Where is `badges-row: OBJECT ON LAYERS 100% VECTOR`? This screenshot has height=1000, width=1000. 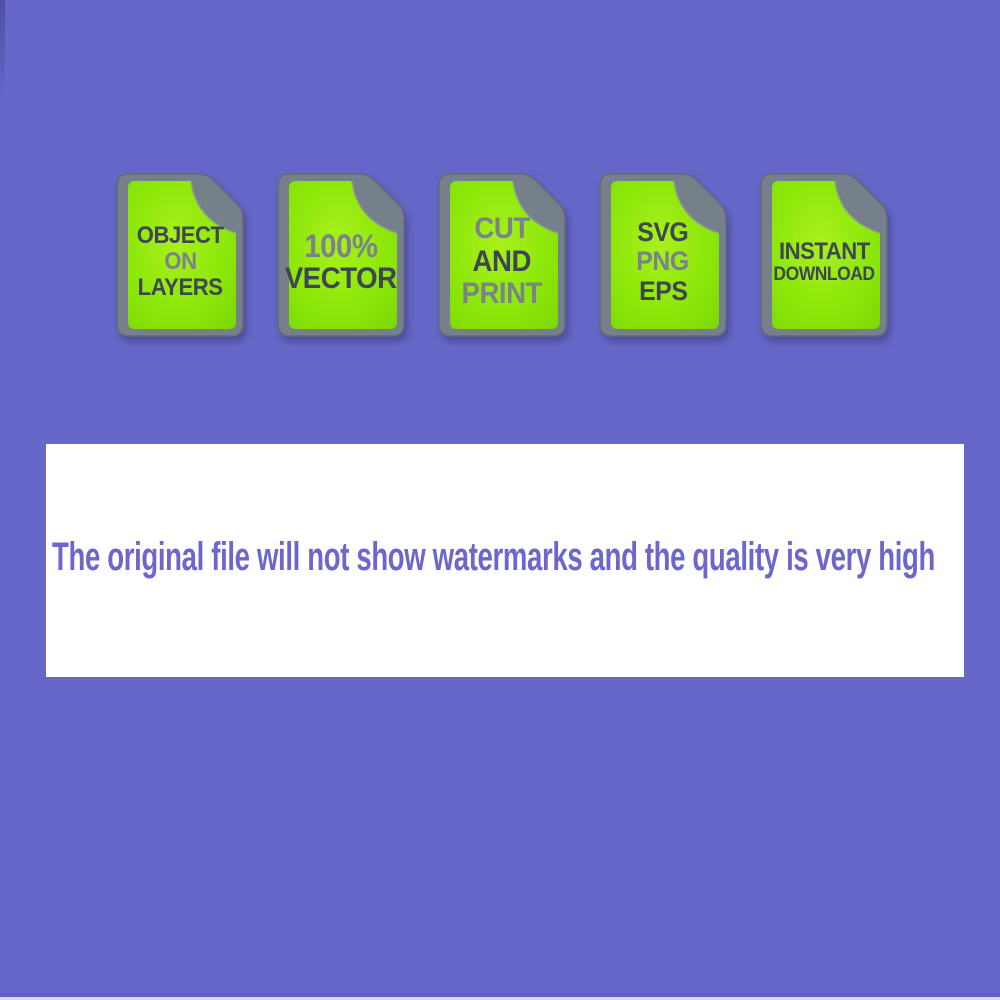 badges-row: OBJECT ON LAYERS 100% VECTOR is located at coordinates (502, 255).